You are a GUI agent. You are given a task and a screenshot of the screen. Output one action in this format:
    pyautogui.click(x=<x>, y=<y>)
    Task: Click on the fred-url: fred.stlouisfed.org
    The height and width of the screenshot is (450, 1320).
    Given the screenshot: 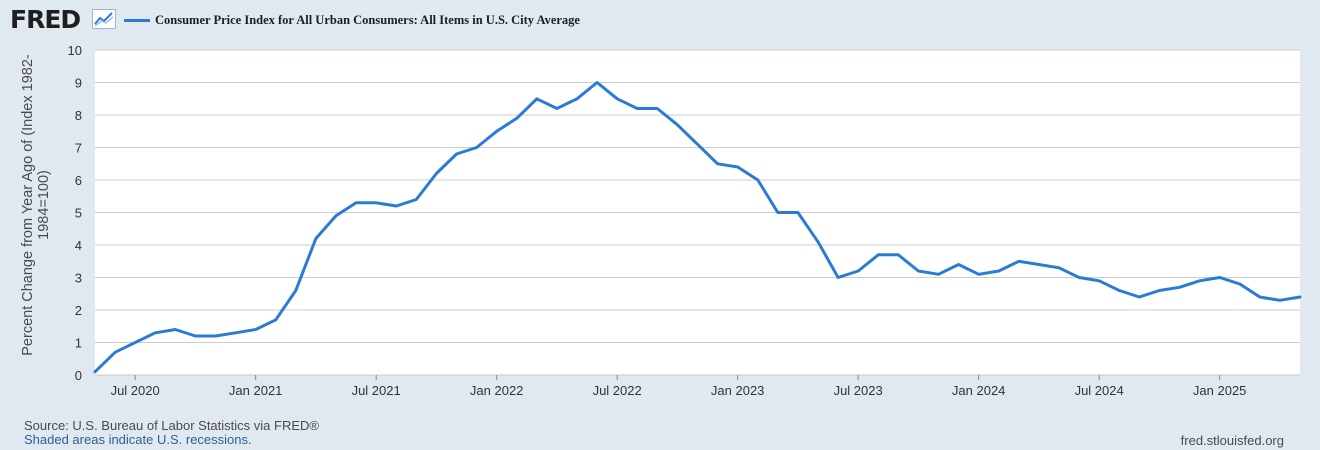 What is the action you would take?
    pyautogui.click(x=1232, y=440)
    